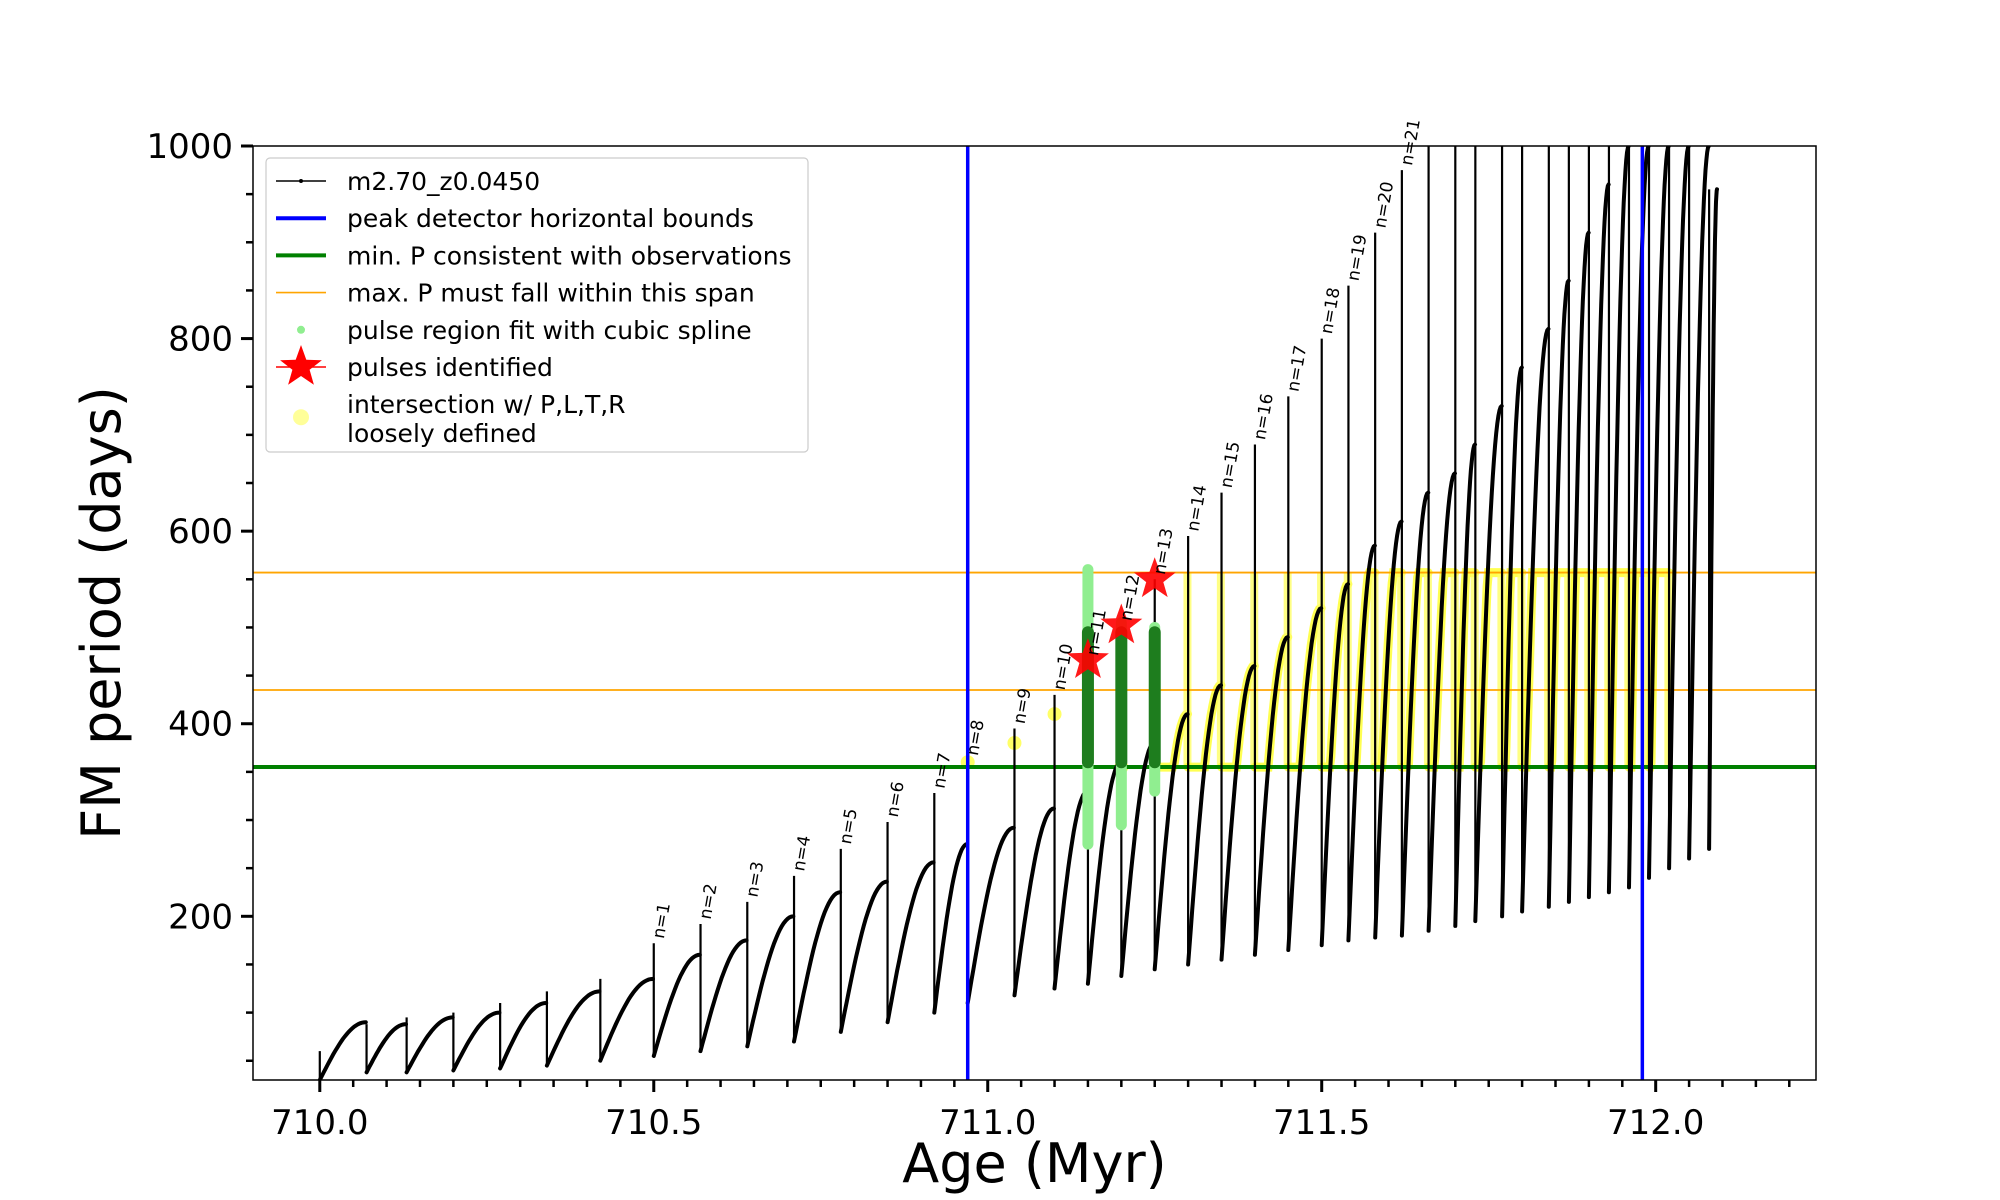 This screenshot has height=1200, width=2000. Describe the element at coordinates (1231, 464) in the screenshot. I see `pulse-label: n=15` at that location.